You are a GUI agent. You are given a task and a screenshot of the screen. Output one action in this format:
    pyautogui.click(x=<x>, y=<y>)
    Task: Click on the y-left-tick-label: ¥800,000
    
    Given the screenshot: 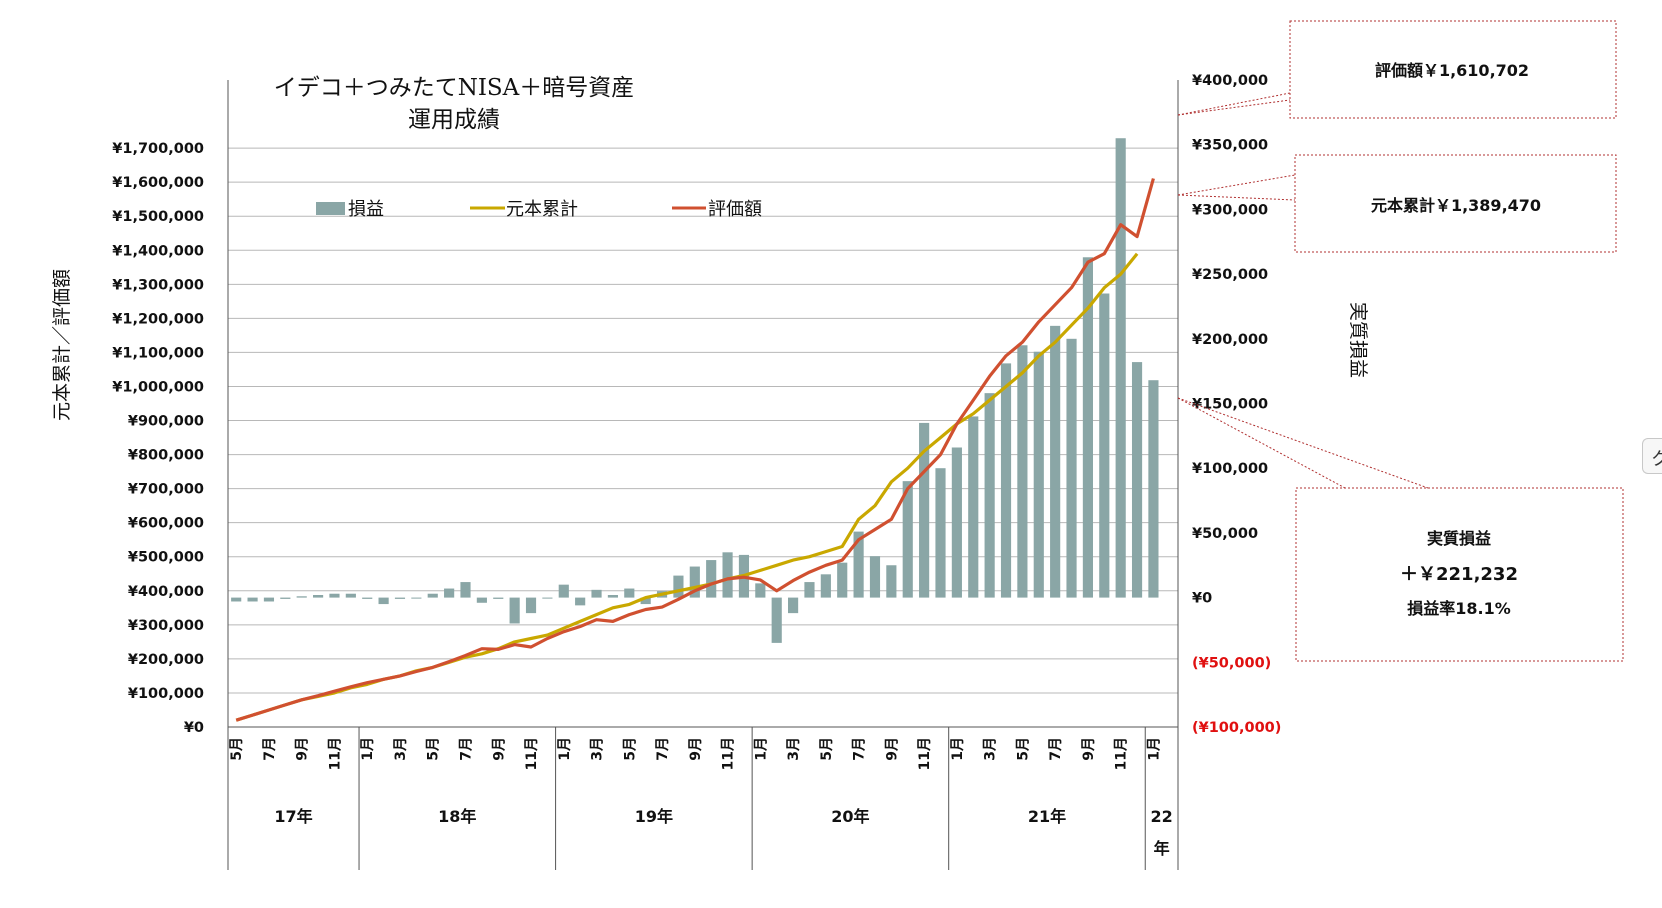 What is the action you would take?
    pyautogui.click(x=166, y=456)
    